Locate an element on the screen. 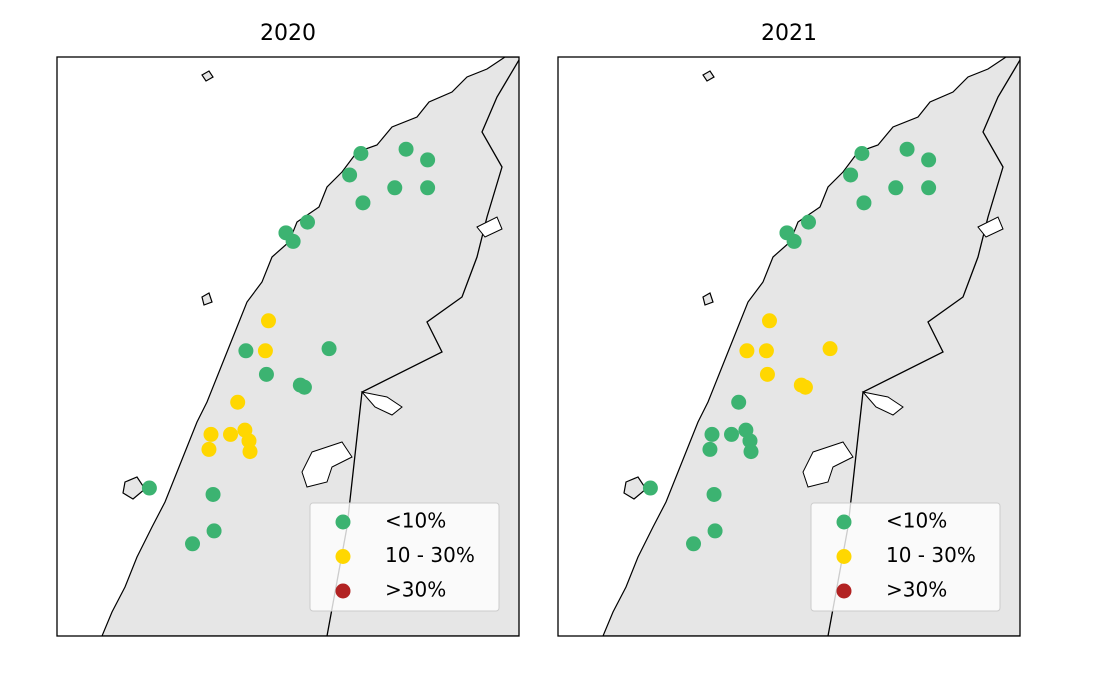 The width and height of the screenshot is (1102, 688). panel-title: 2020 is located at coordinates (288, 33).